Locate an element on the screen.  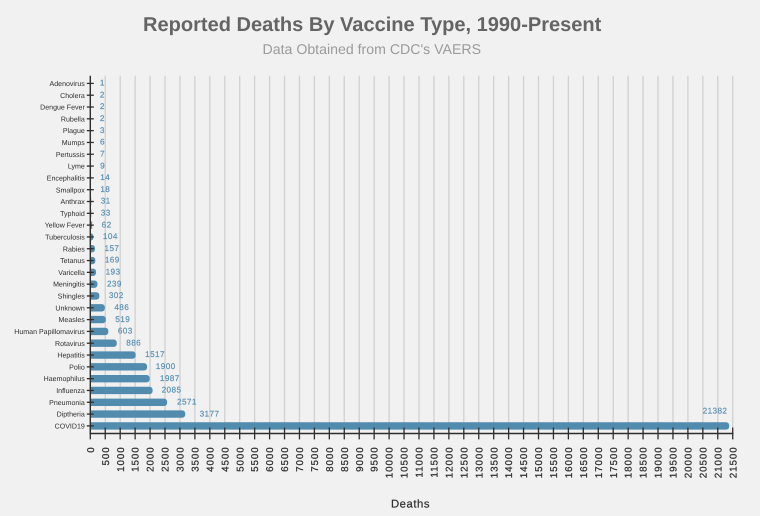
svg-text: 104 is located at coordinates (110, 236).